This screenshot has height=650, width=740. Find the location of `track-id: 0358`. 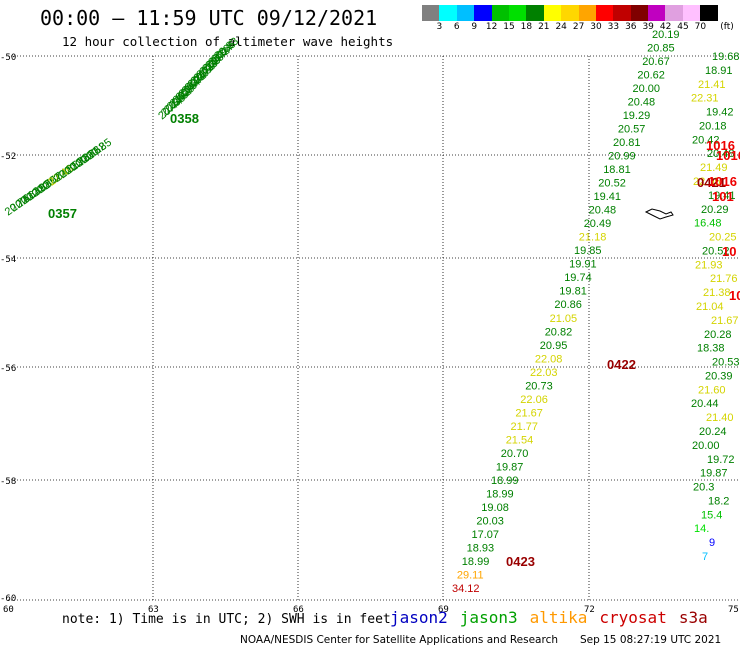

track-id: 0358 is located at coordinates (184, 118).